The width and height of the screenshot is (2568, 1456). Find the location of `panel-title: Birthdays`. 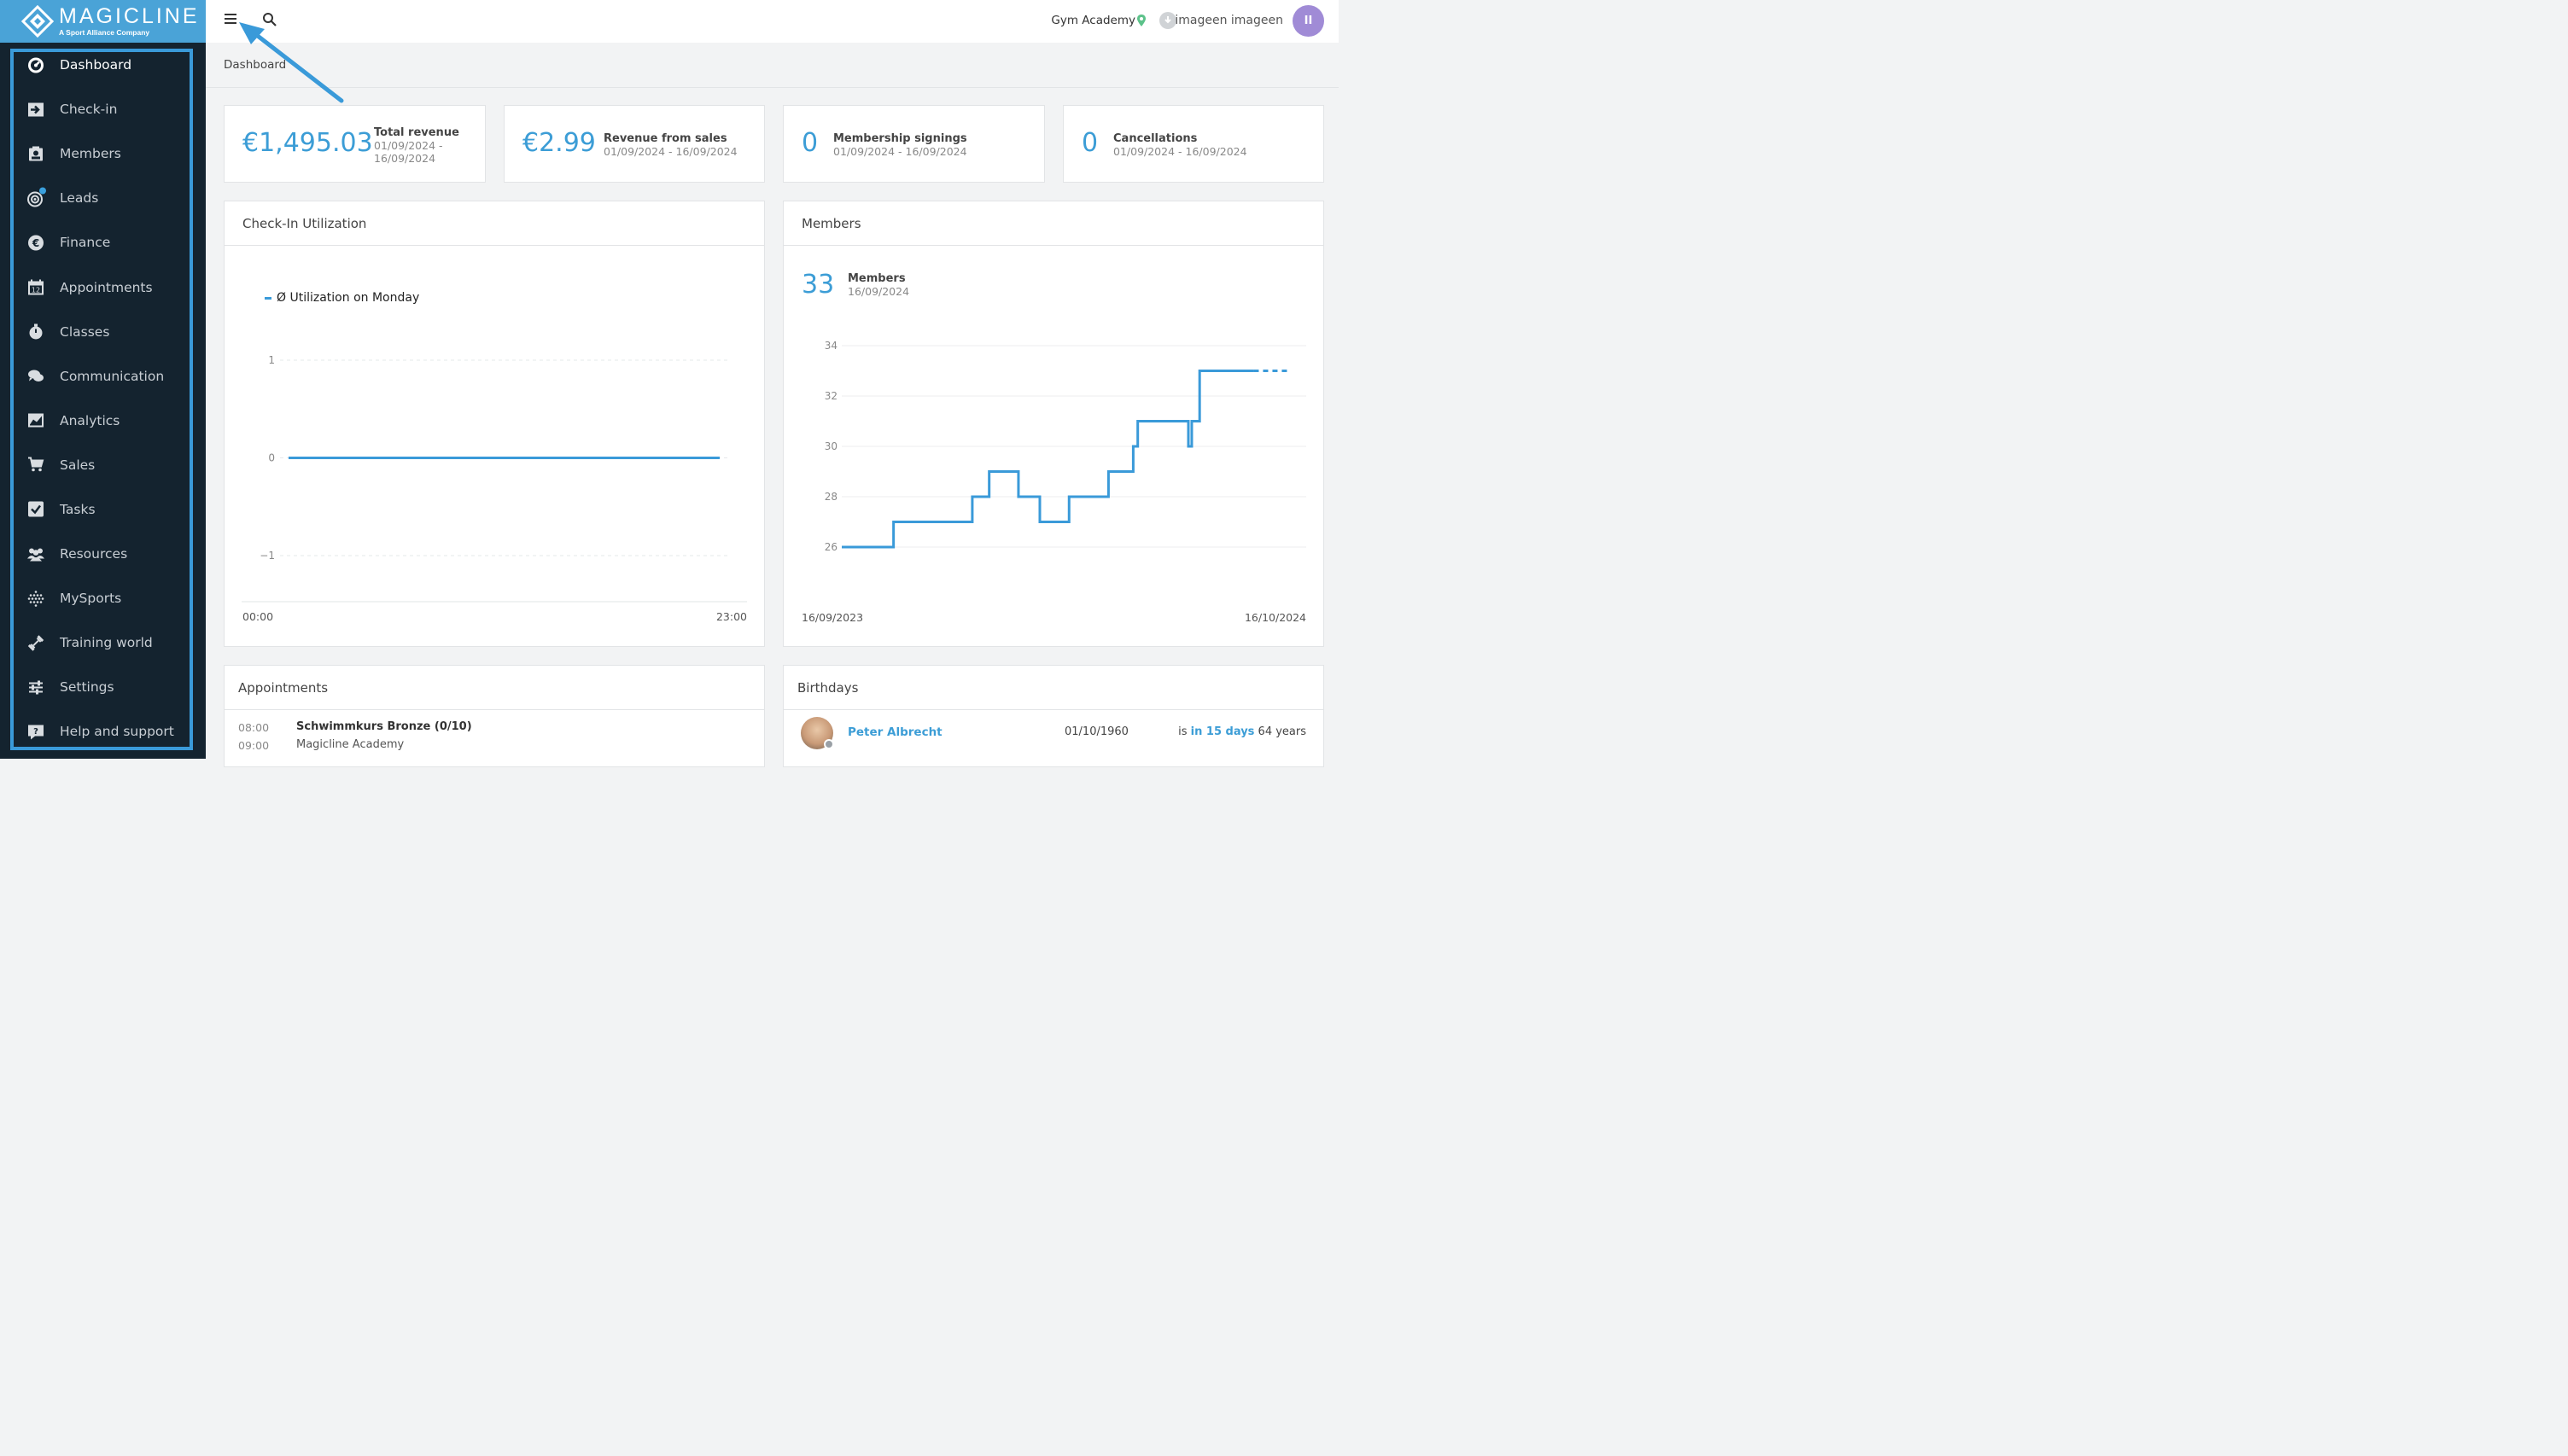

panel-title: Birthdays is located at coordinates (828, 688).